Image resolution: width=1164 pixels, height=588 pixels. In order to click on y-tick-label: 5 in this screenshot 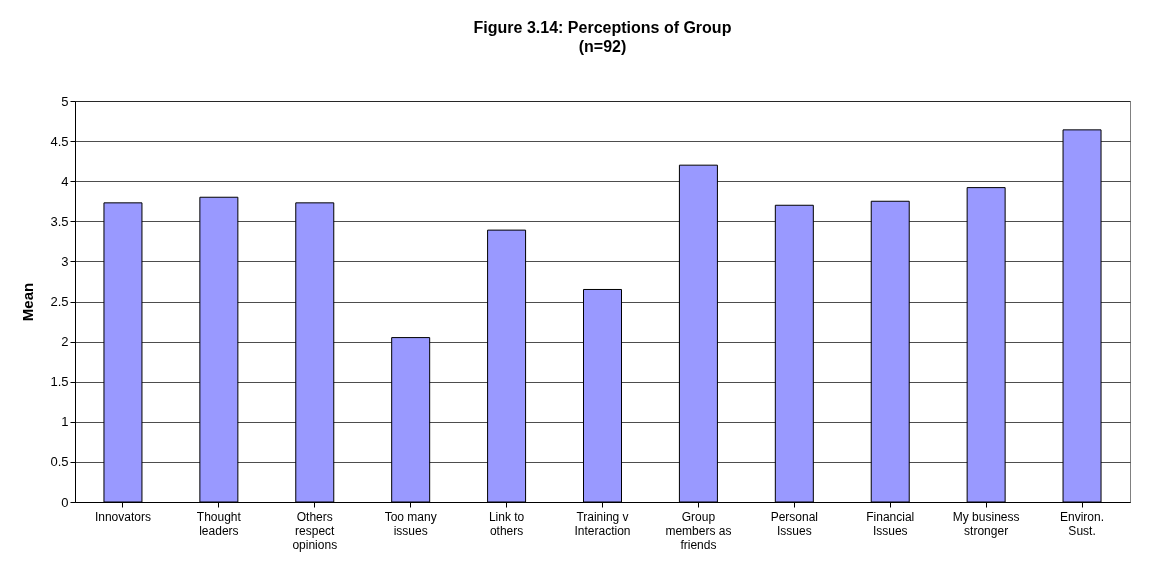, I will do `click(65, 101)`.